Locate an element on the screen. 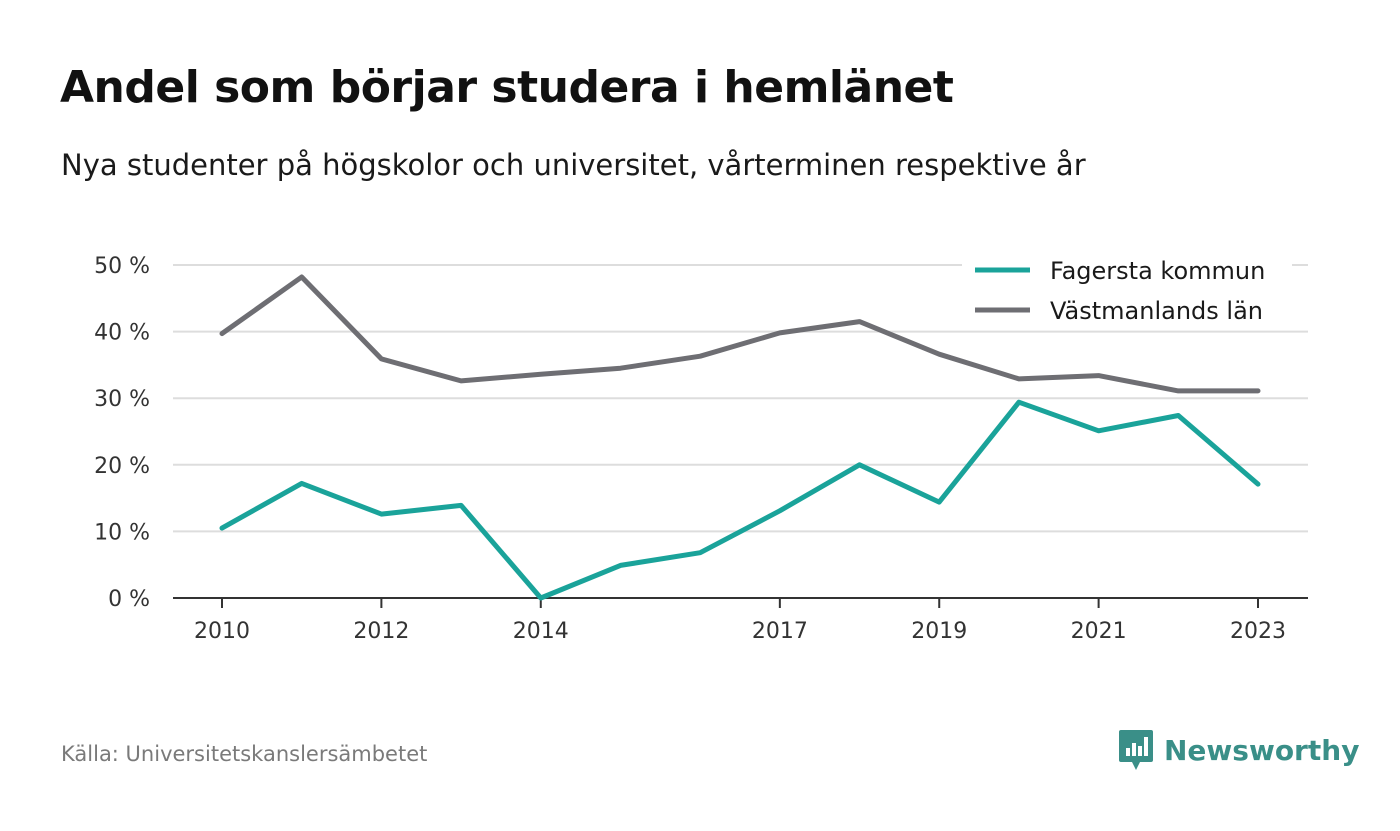  newsworthy-logo-icon is located at coordinates (1136, 750).